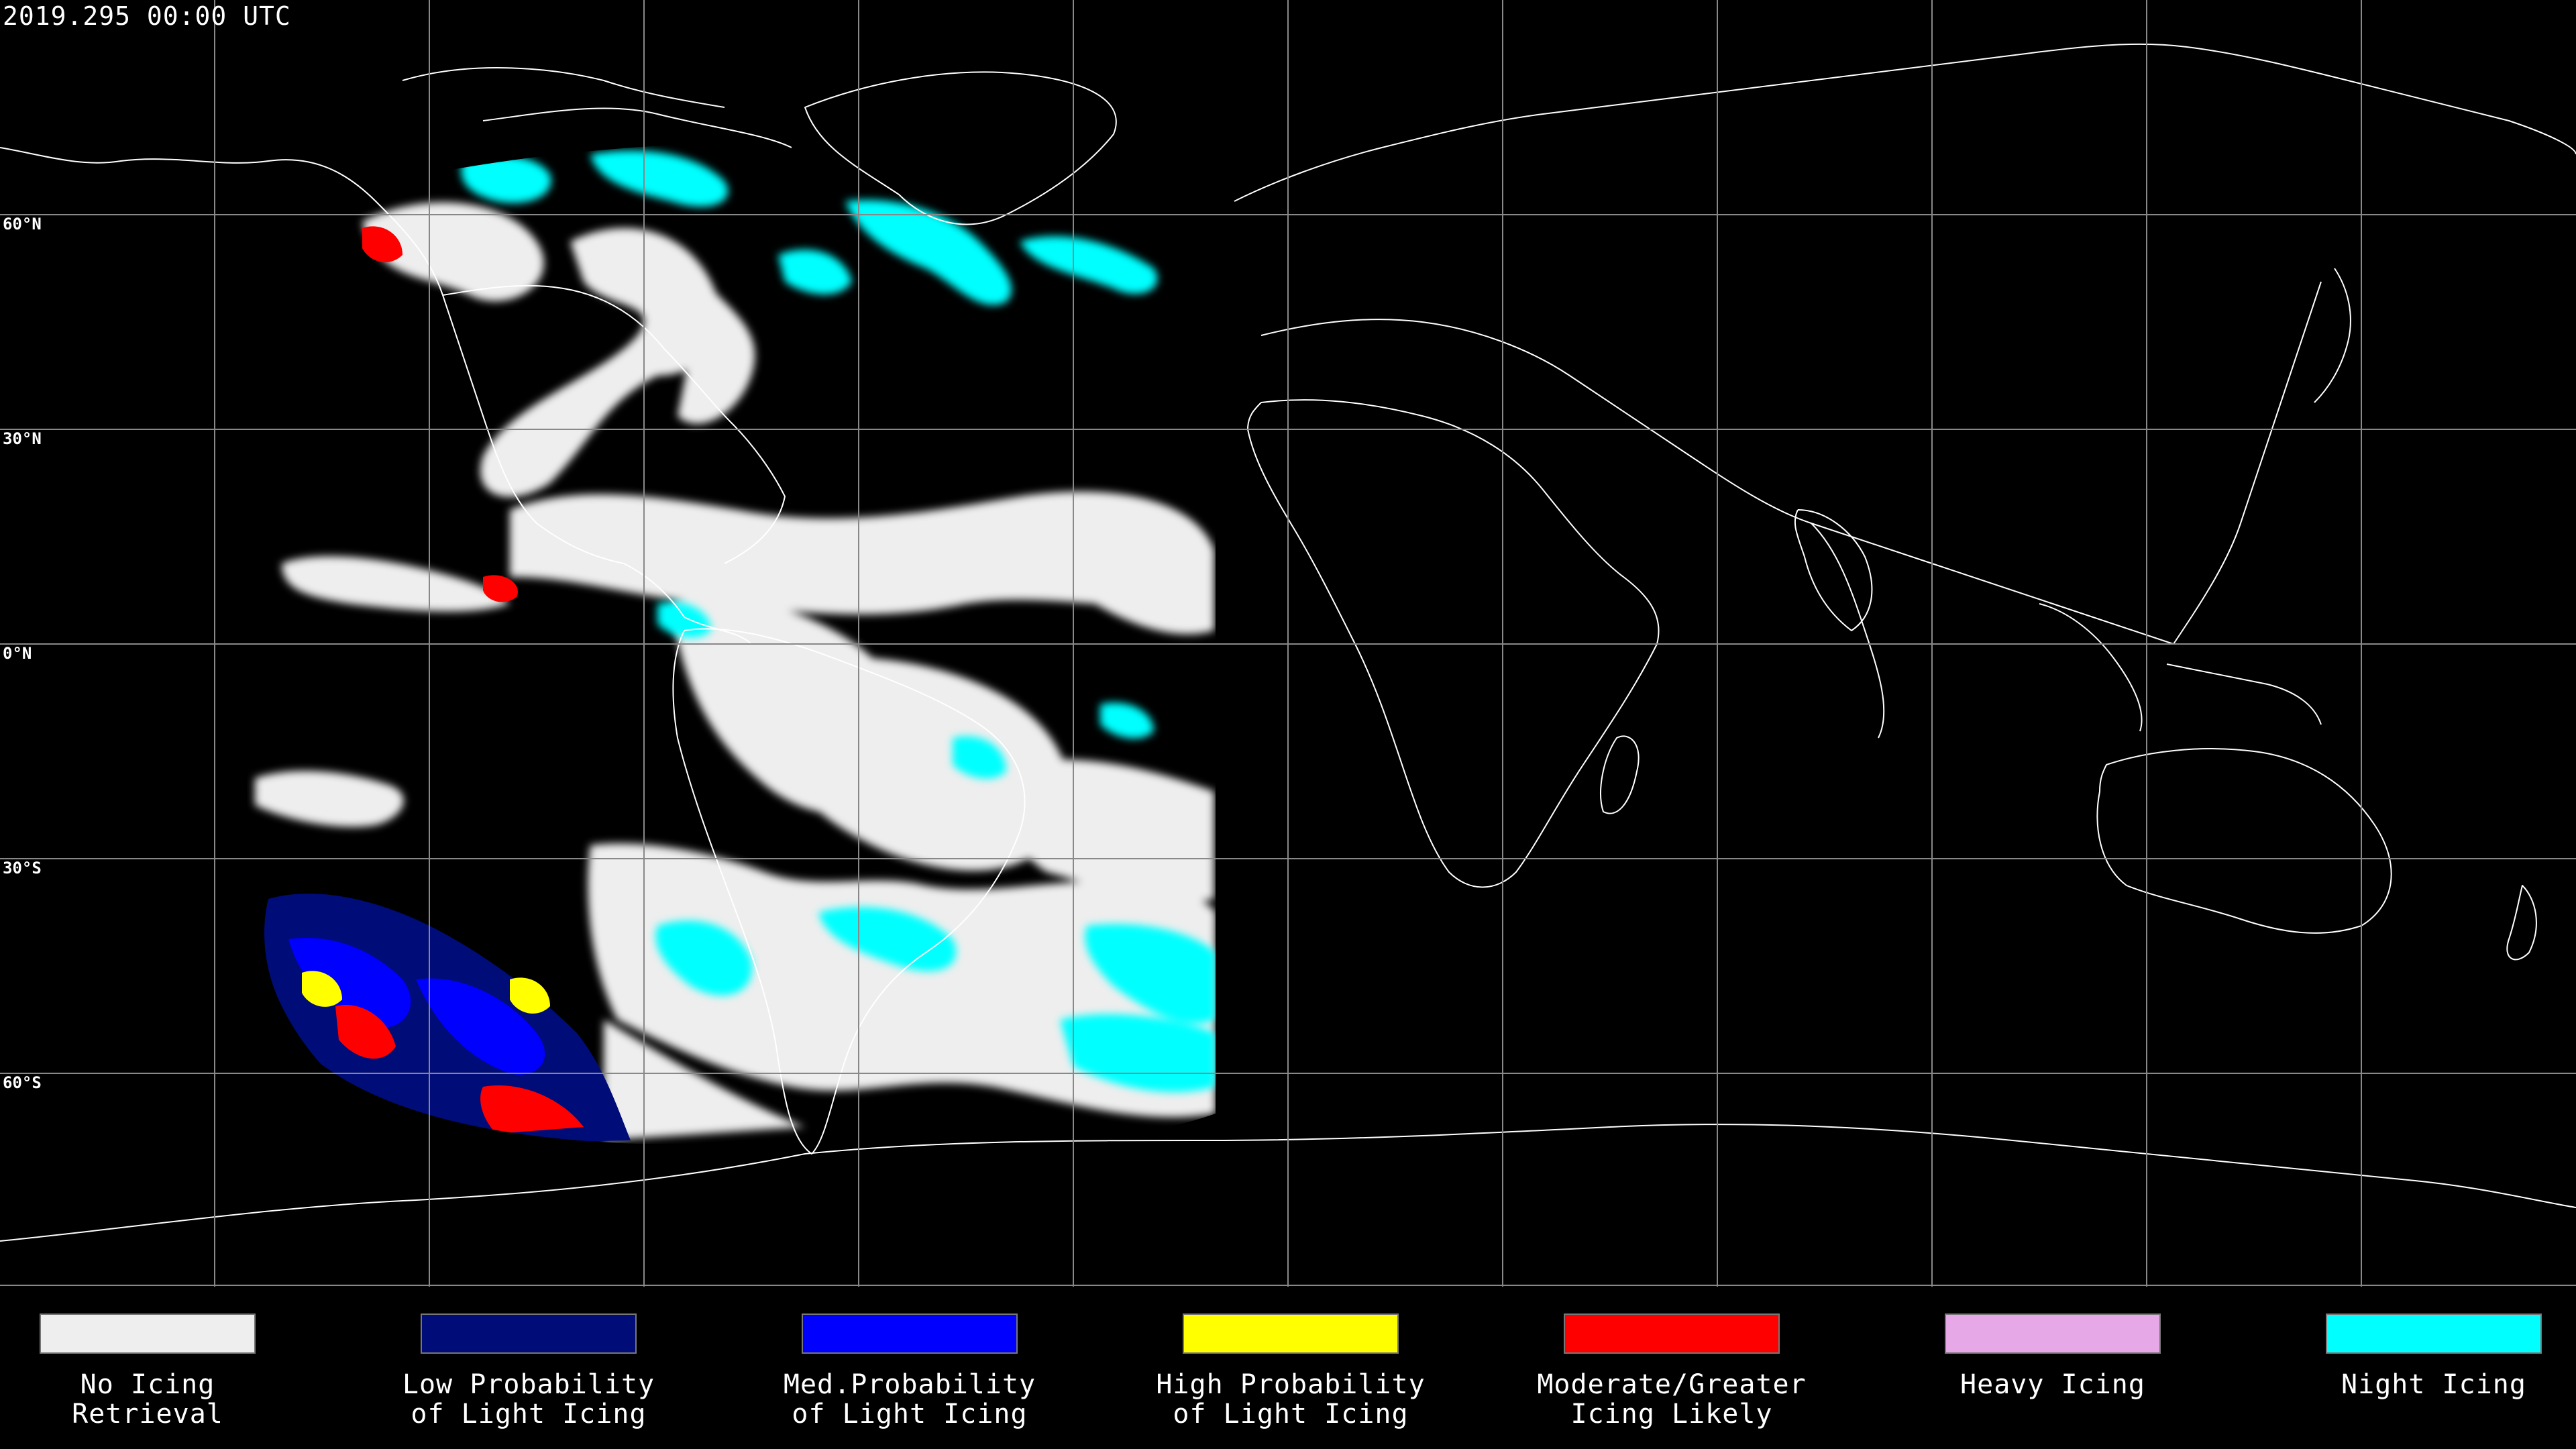 This screenshot has width=2576, height=1449. Describe the element at coordinates (2411, 1356) in the screenshot. I see `legend-item-night-icing: Night Icing` at that location.